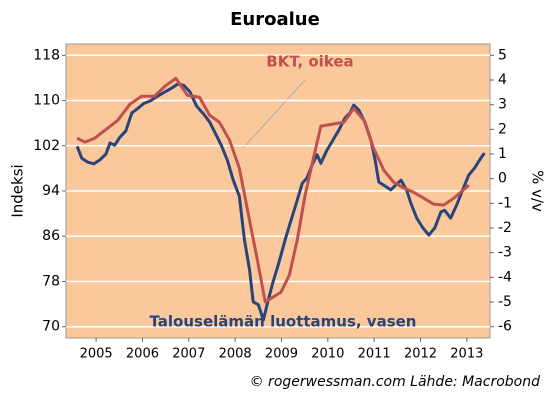 This screenshot has height=400, width=550. I want to click on y-tick-label: 102, so click(46, 146).